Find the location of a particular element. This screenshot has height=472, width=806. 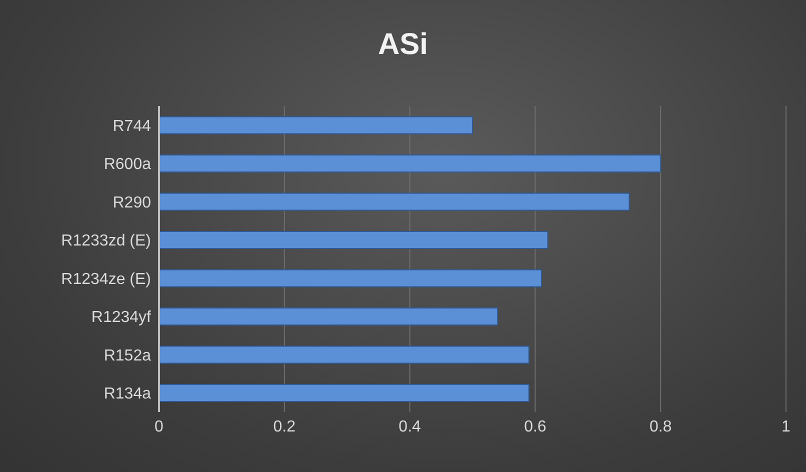

x-tick-label: 1 is located at coordinates (786, 427).